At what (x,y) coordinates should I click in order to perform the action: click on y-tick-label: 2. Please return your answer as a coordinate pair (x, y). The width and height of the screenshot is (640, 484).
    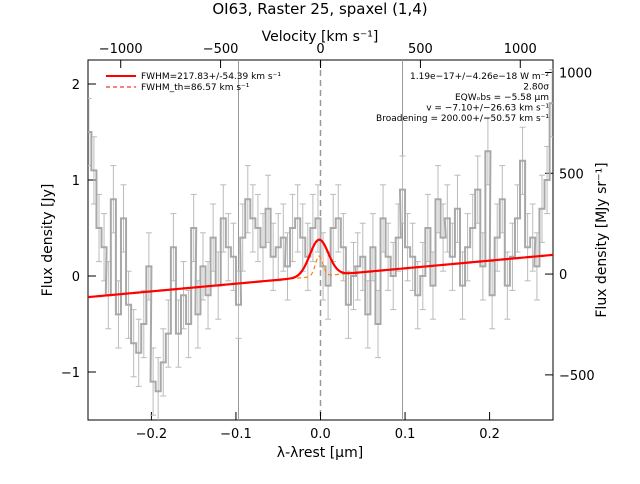
    Looking at the image, I should click on (76, 85).